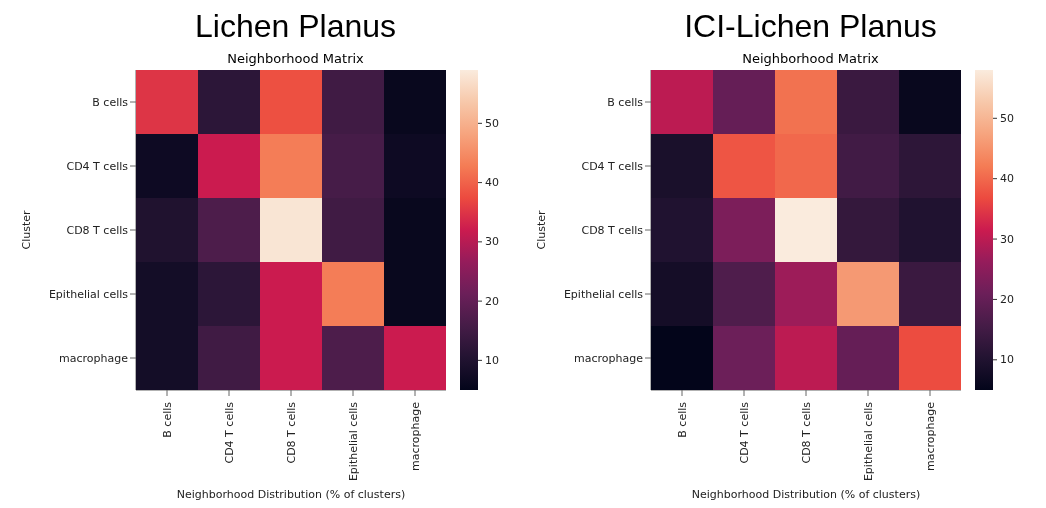 This screenshot has width=1046, height=508. What do you see at coordinates (810, 26) in the screenshot?
I see `chart-title: ICI-Lichen Planus` at bounding box center [810, 26].